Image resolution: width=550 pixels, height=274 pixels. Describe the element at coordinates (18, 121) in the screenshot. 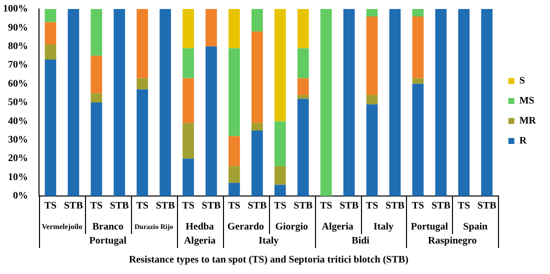

I see `y-tick-label: 40%` at that location.